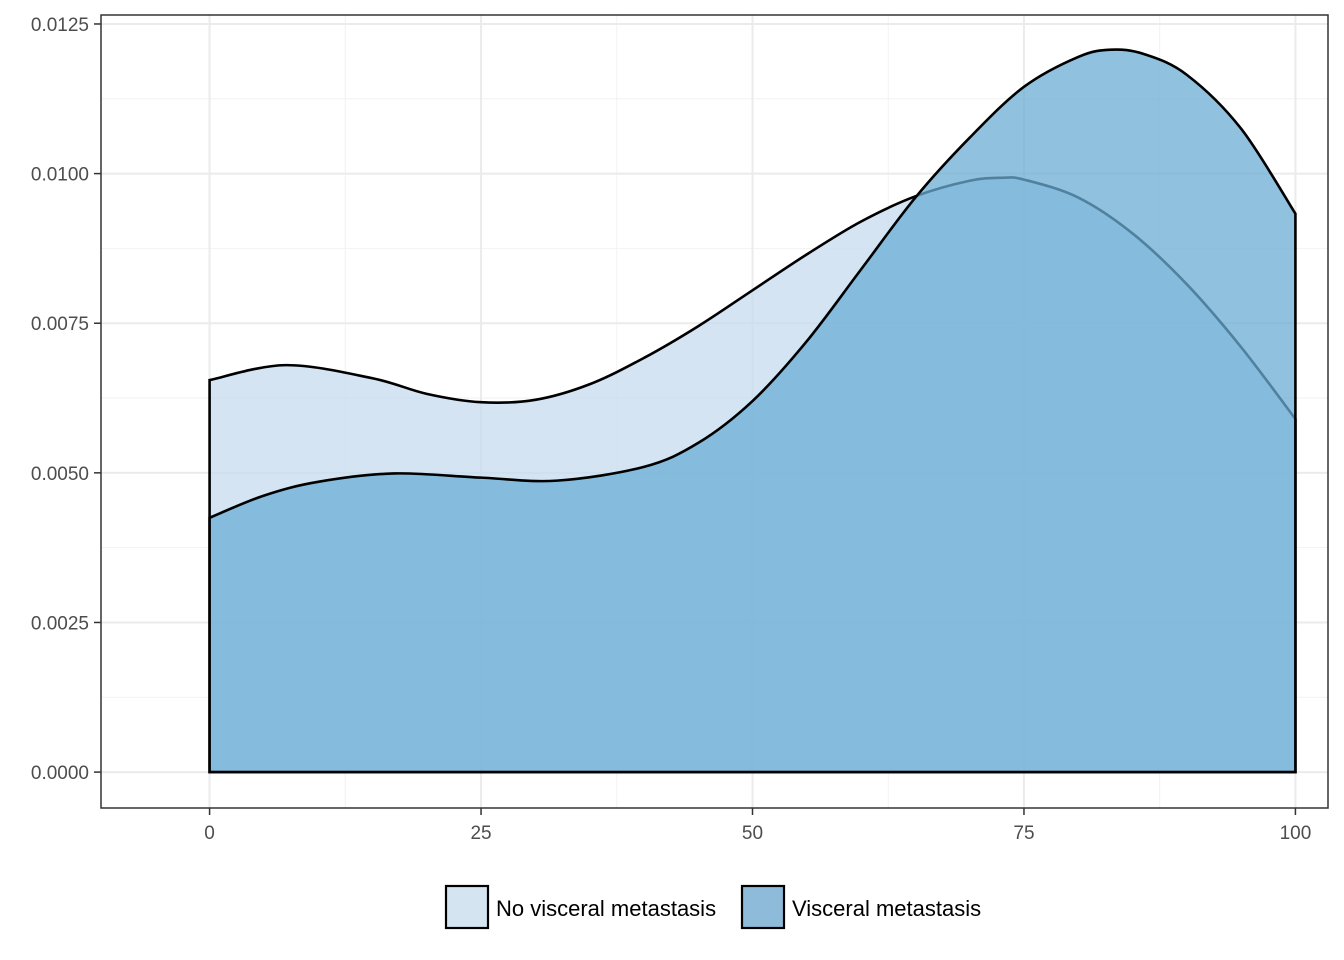 This screenshot has height=960, width=1344. I want to click on y-tick-label: 0.0000, so click(60, 773).